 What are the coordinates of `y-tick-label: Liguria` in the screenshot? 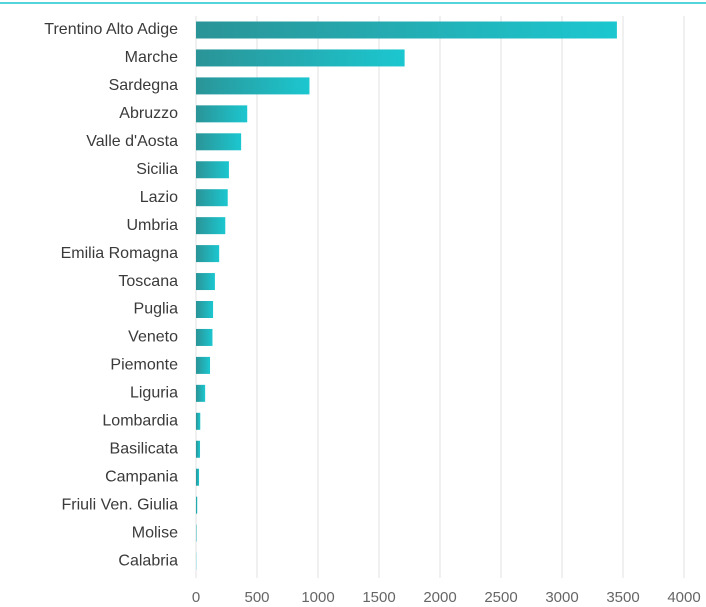 It's located at (154, 393).